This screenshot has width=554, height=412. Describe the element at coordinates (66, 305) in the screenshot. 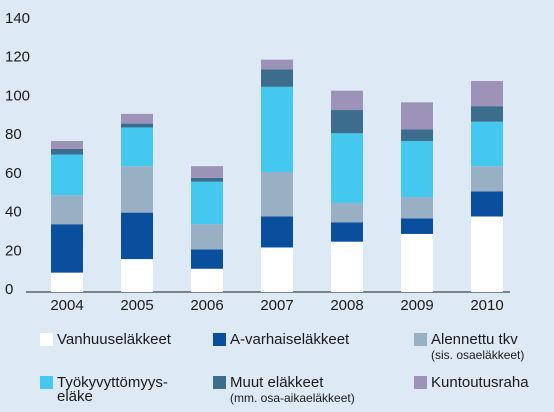

I see `x-tick-label: 2004` at that location.